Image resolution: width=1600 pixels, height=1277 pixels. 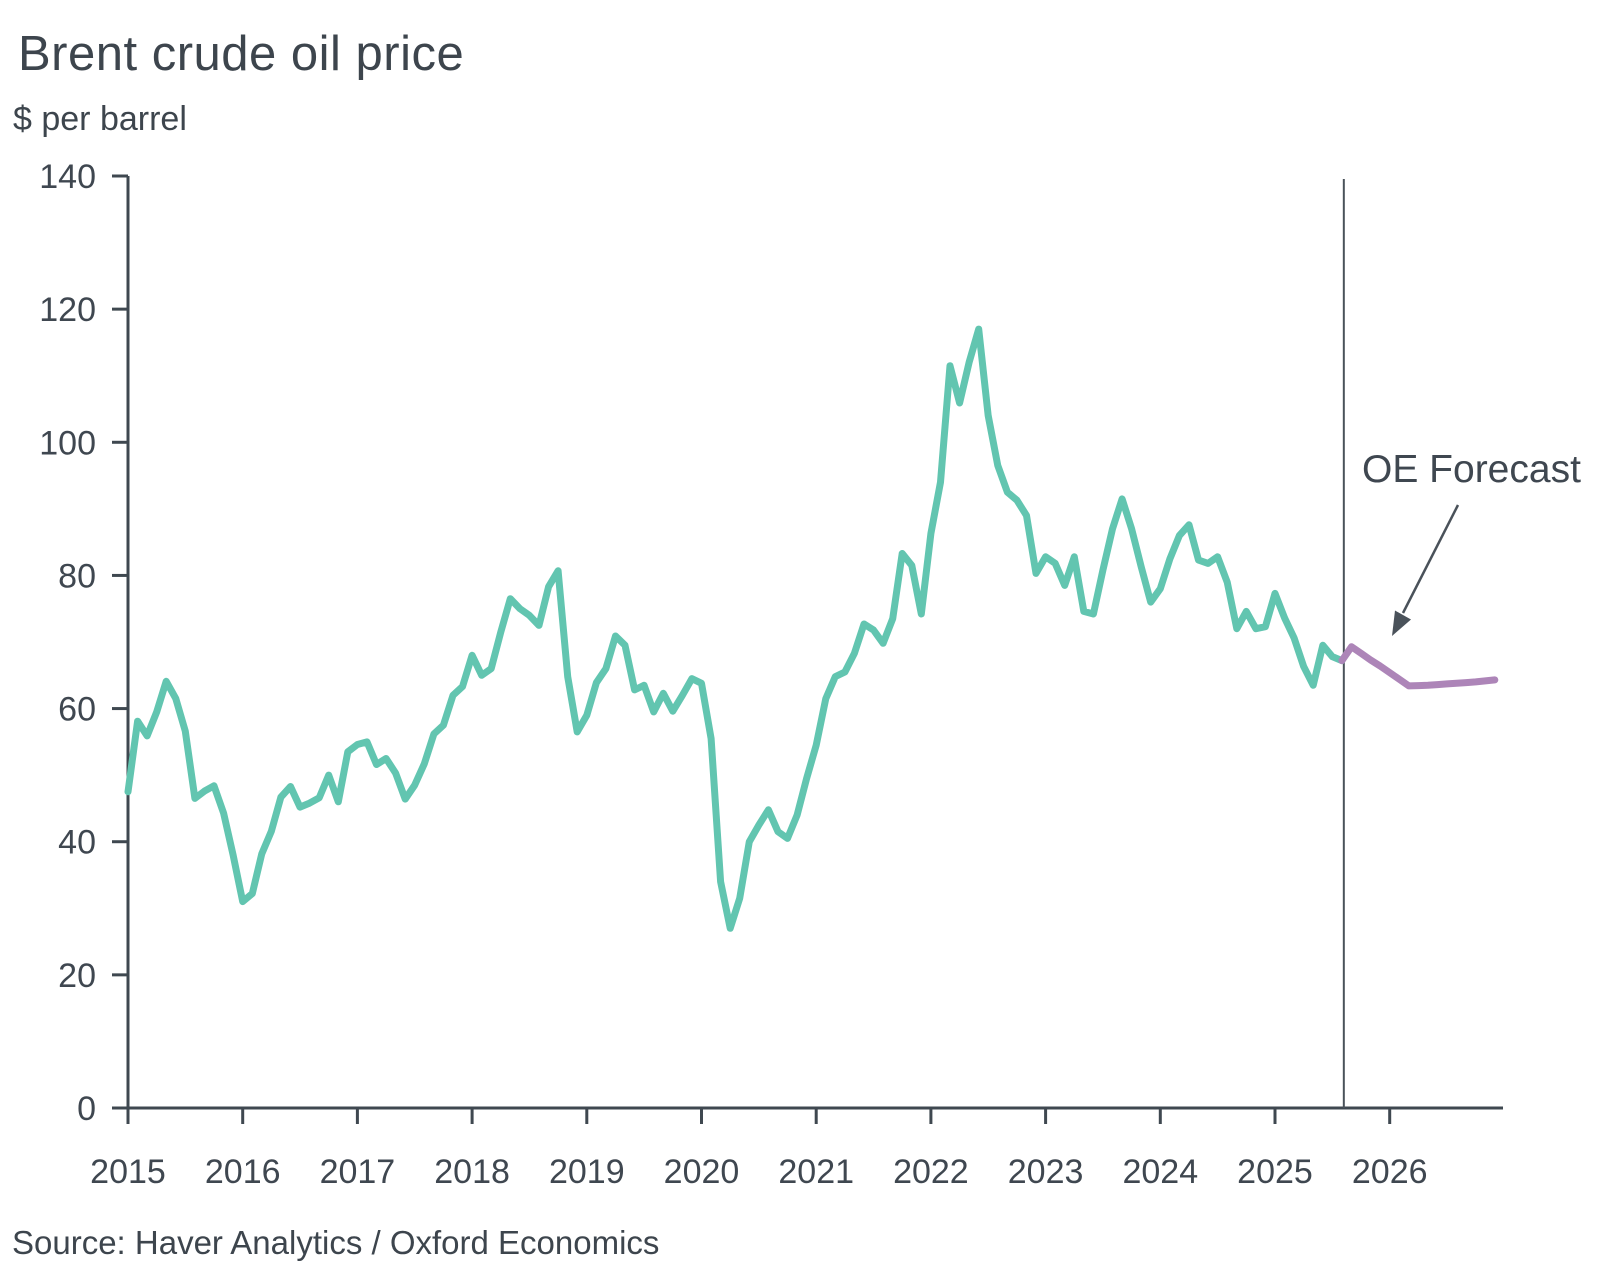 What do you see at coordinates (128, 1172) in the screenshot?
I see `x-tick-label: 2015` at bounding box center [128, 1172].